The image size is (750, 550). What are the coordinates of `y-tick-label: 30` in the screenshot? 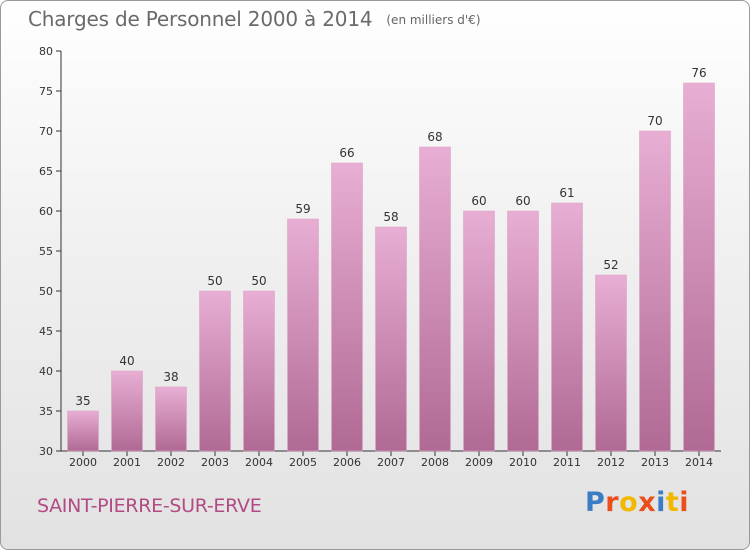 It's located at (46, 451).